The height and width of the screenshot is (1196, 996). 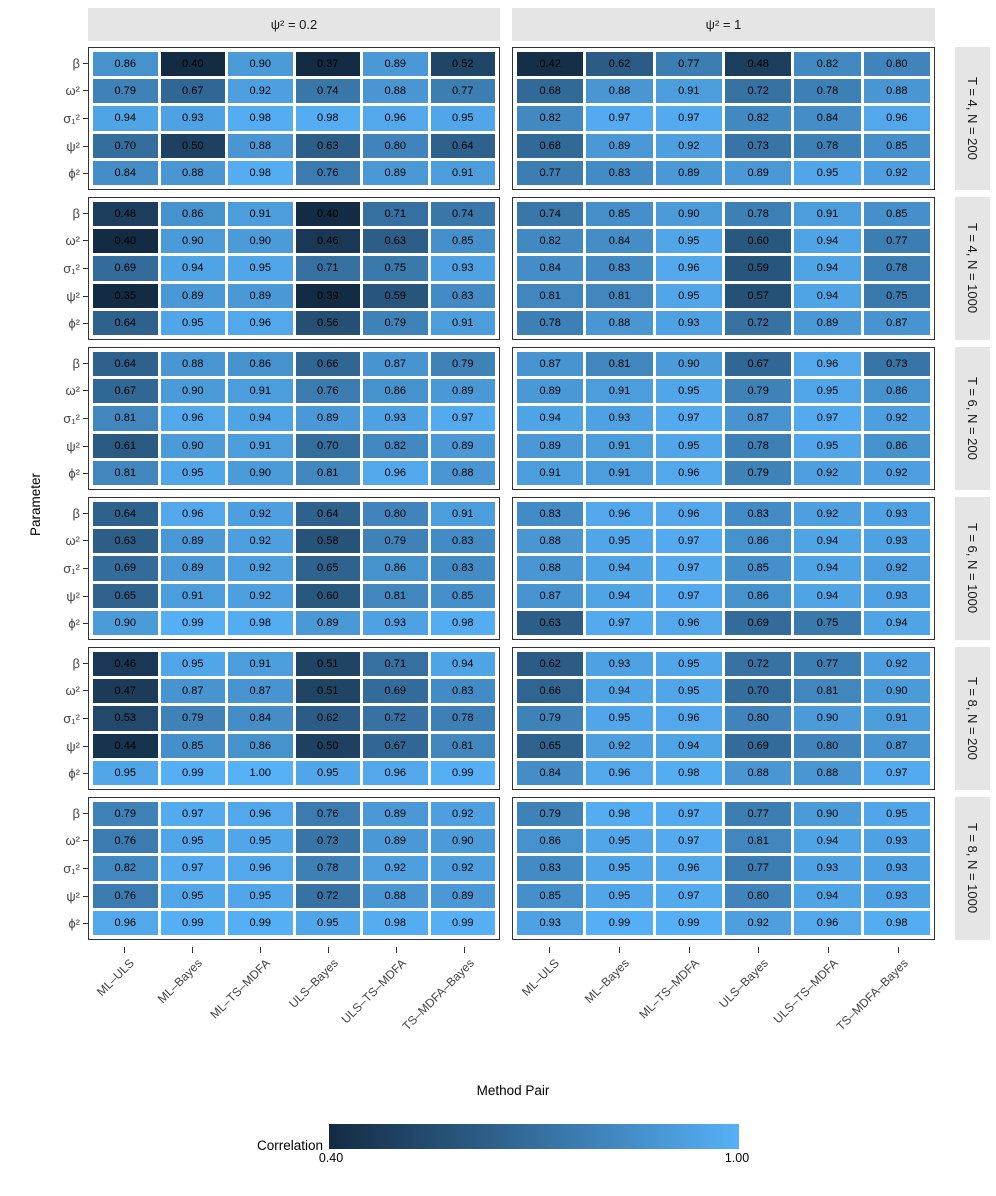 What do you see at coordinates (327, 118) in the screenshot?
I see `heatmap-cell: 0.98` at bounding box center [327, 118].